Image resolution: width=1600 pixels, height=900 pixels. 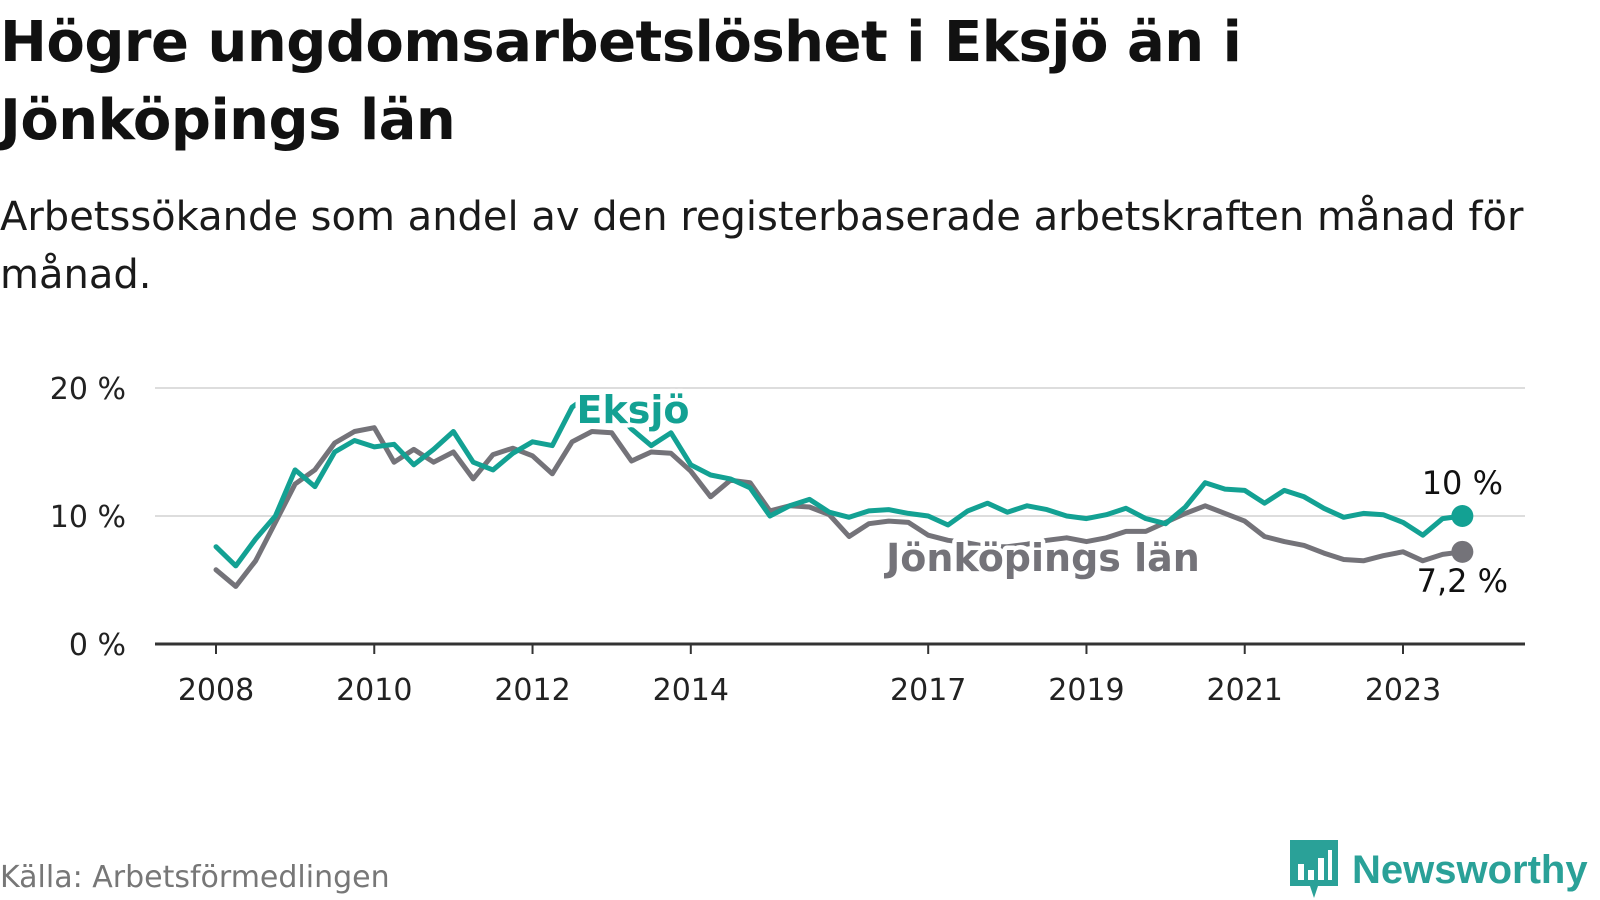 I want to click on x-tick-label: 2023, so click(x=1403, y=690).